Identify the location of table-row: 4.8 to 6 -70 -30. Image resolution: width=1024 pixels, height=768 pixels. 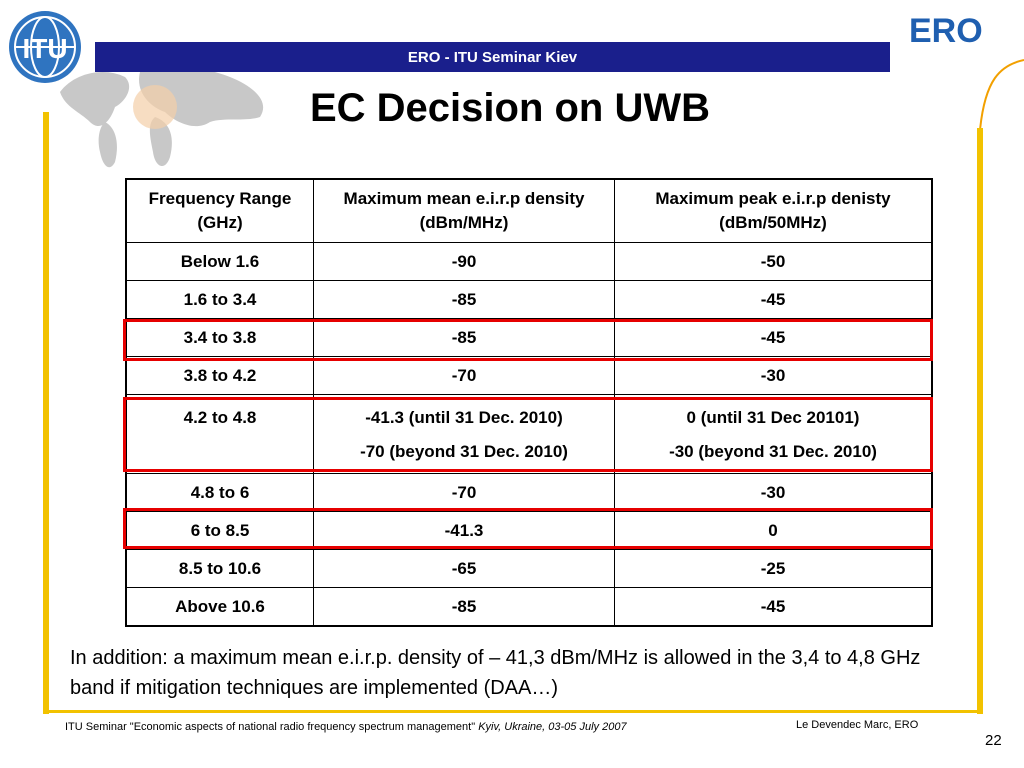
(529, 492).